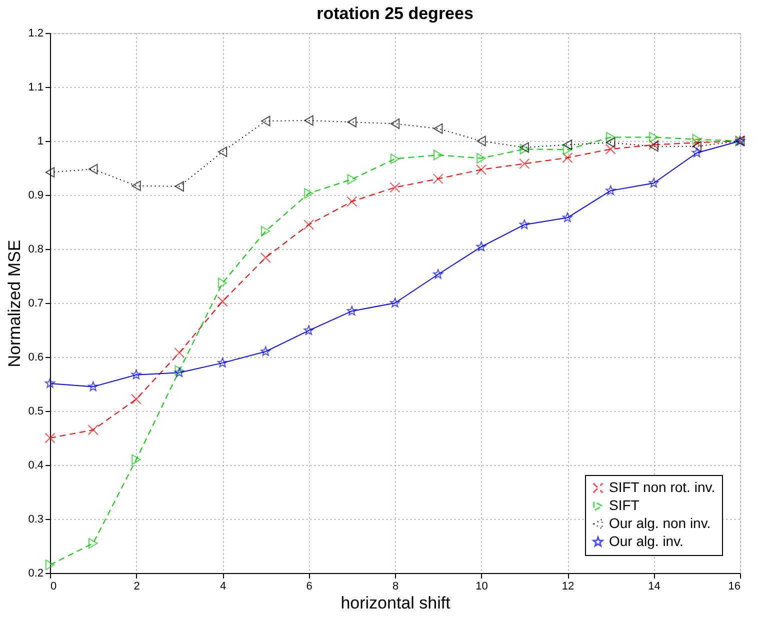  Describe the element at coordinates (568, 586) in the screenshot. I see `x-tick-label: 12` at that location.